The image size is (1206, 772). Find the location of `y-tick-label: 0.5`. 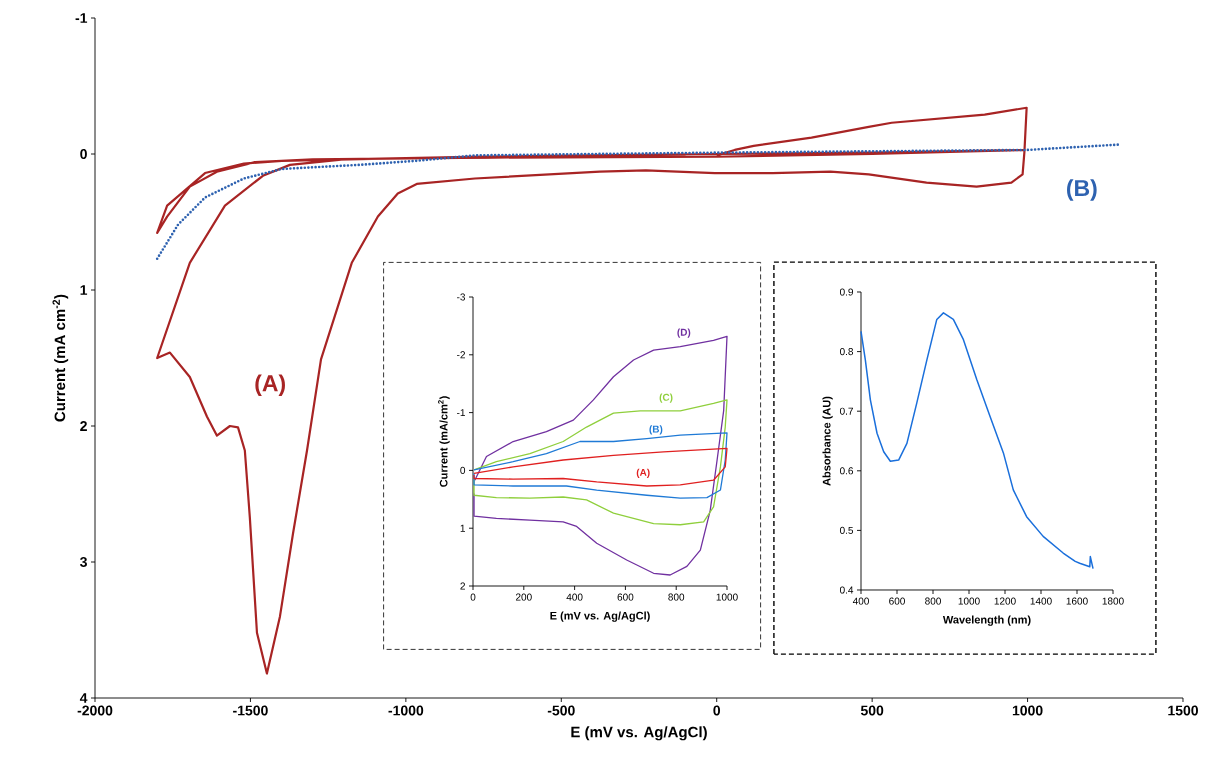

y-tick-label: 0.5 is located at coordinates (846, 530).